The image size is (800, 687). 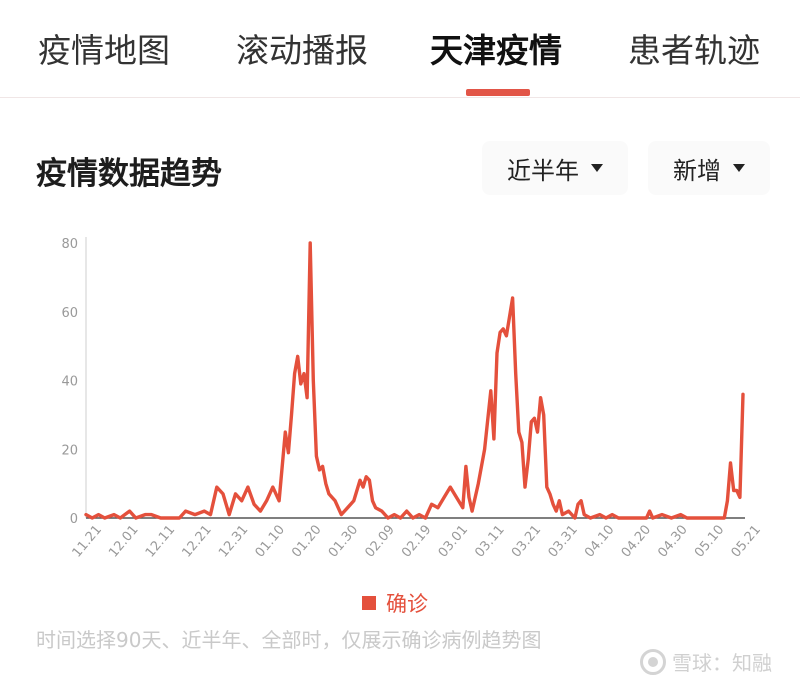 I want to click on y-tick-labels: 0 20 40 60 80, so click(x=69, y=382).